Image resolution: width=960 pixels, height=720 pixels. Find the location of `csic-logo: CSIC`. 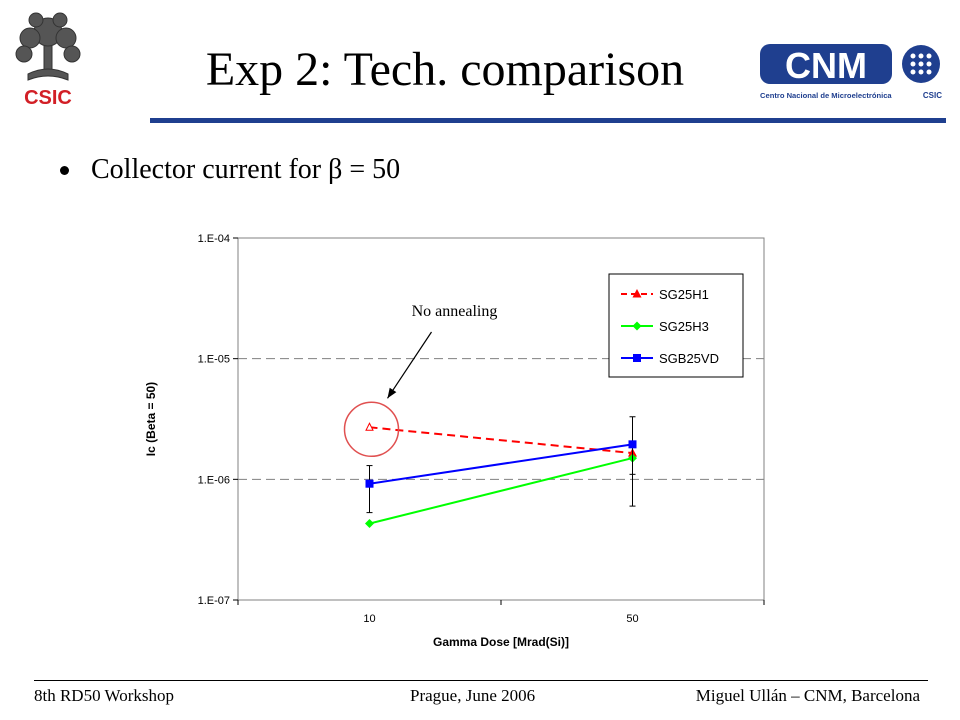

csic-logo: CSIC is located at coordinates (48, 60).